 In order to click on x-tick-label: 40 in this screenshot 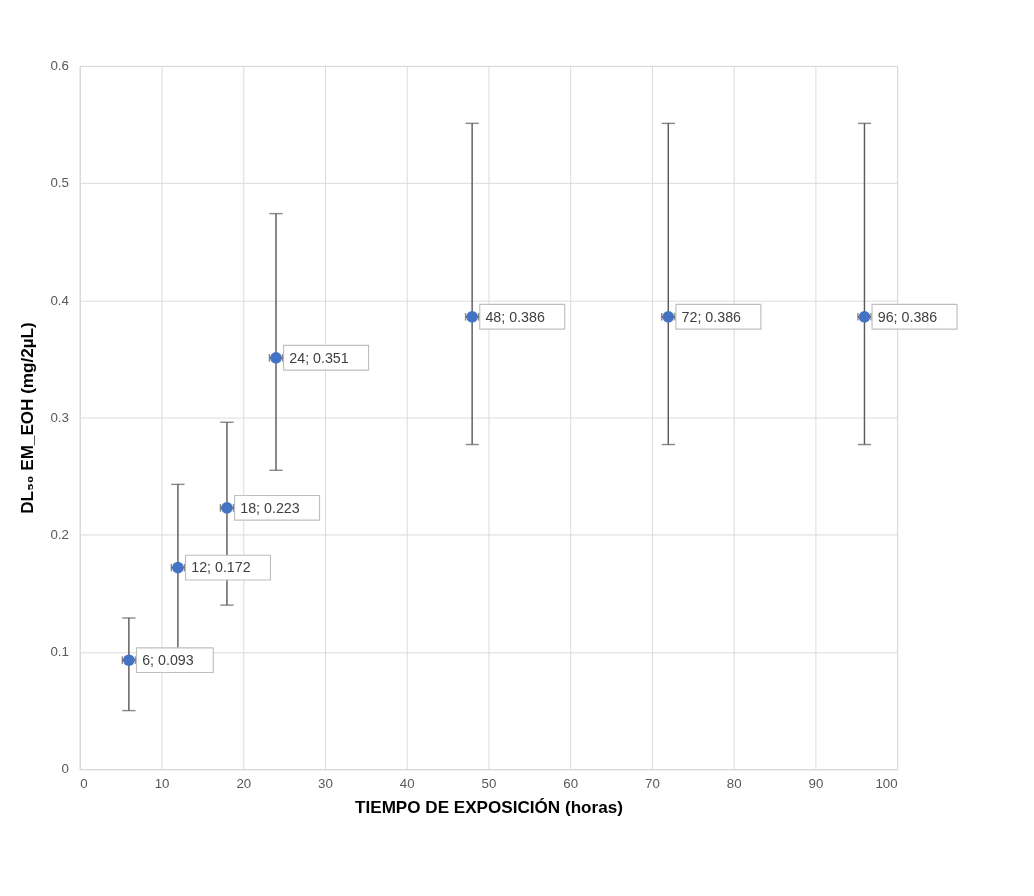, I will do `click(407, 783)`.